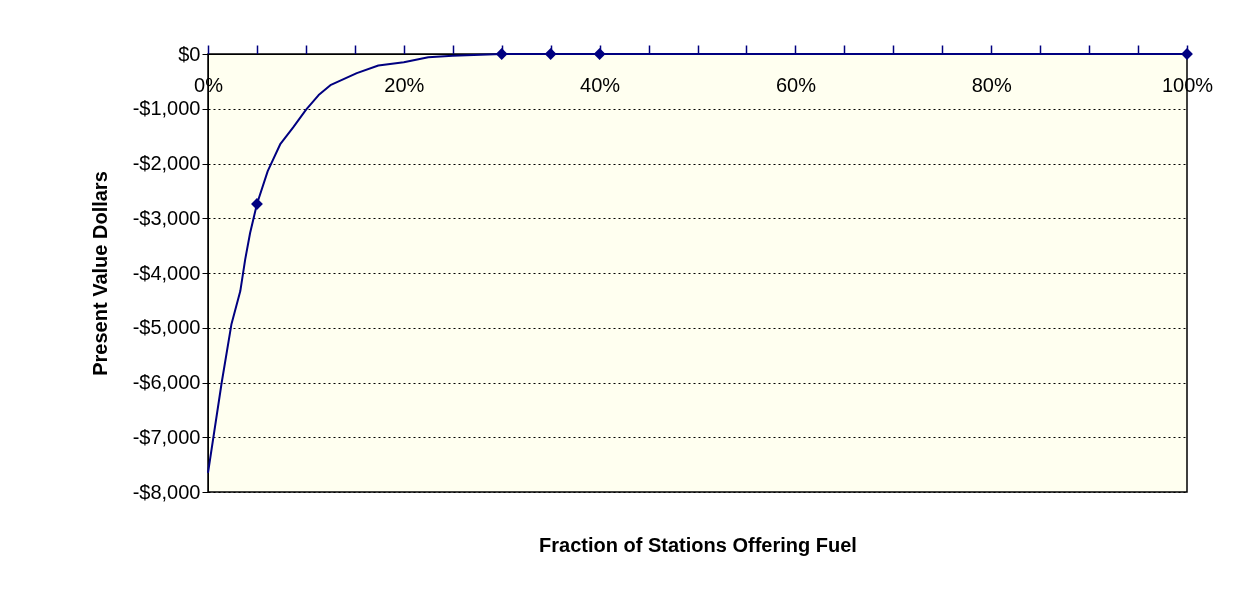 The width and height of the screenshot is (1244, 592). What do you see at coordinates (166, 108) in the screenshot?
I see `y-tick-label: -$1,000` at bounding box center [166, 108].